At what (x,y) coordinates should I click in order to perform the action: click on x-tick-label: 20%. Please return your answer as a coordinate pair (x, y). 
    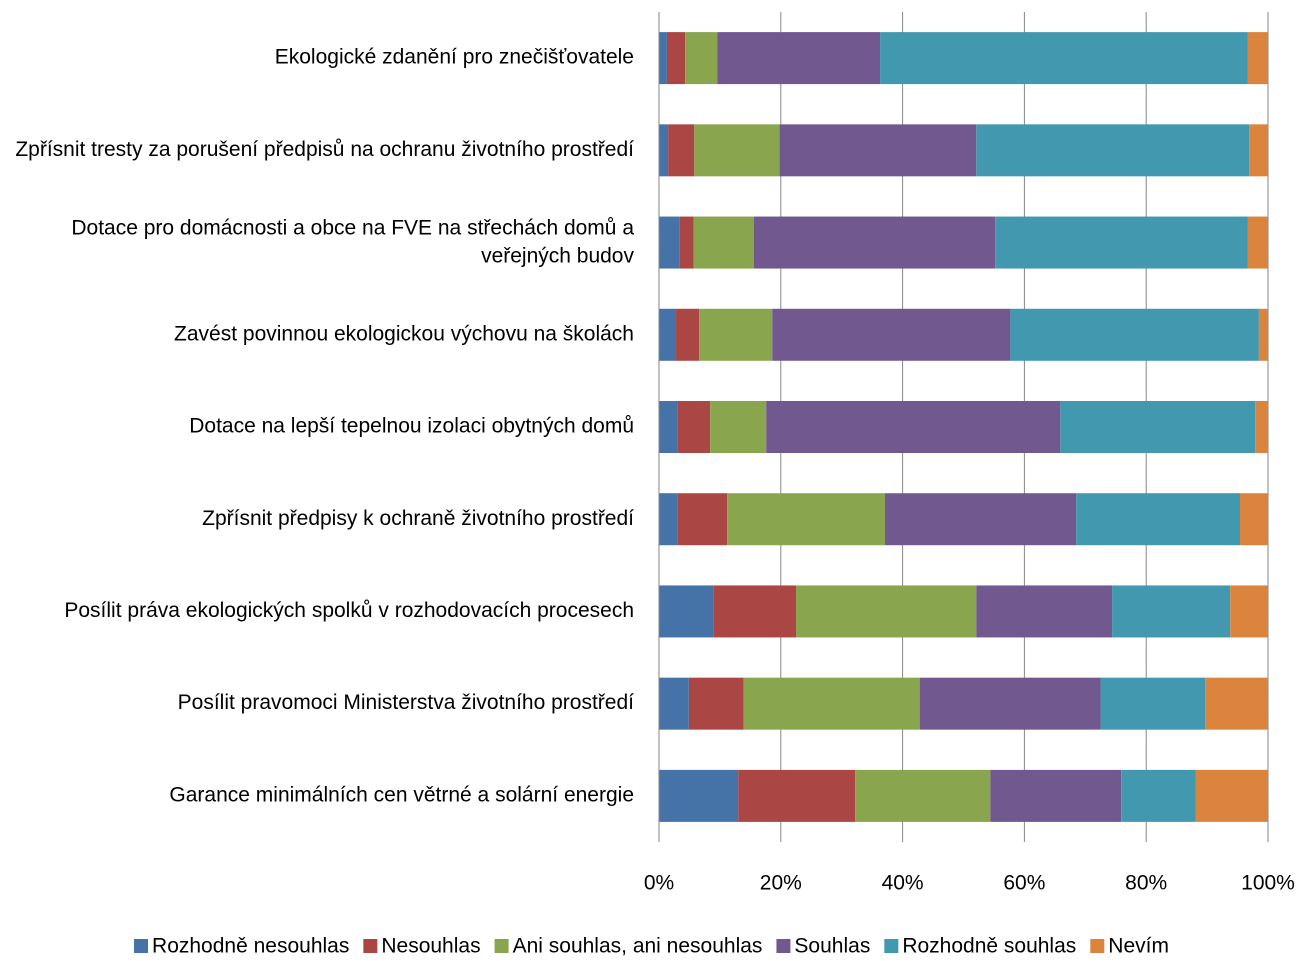
    Looking at the image, I should click on (781, 883).